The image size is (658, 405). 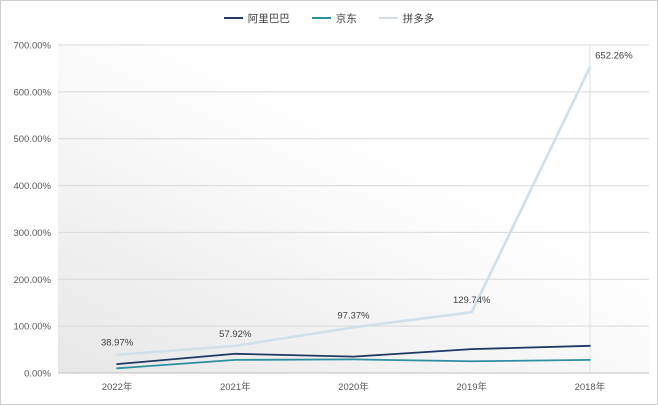 I want to click on legend-label: 阿里巴巴, so click(x=268, y=18).